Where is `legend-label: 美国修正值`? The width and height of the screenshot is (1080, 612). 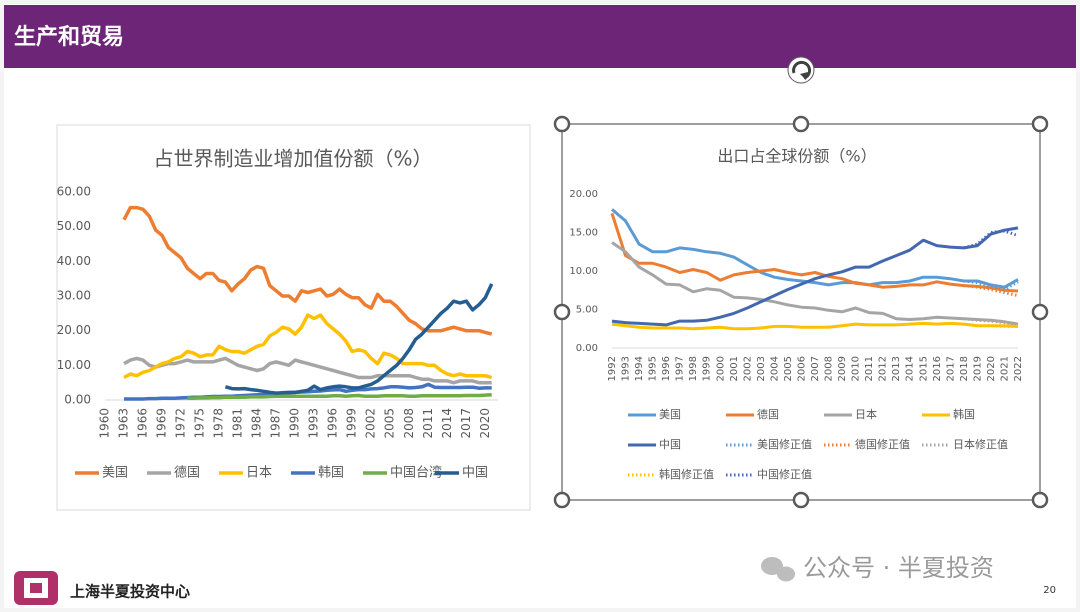 legend-label: 美国修正值 is located at coordinates (784, 444).